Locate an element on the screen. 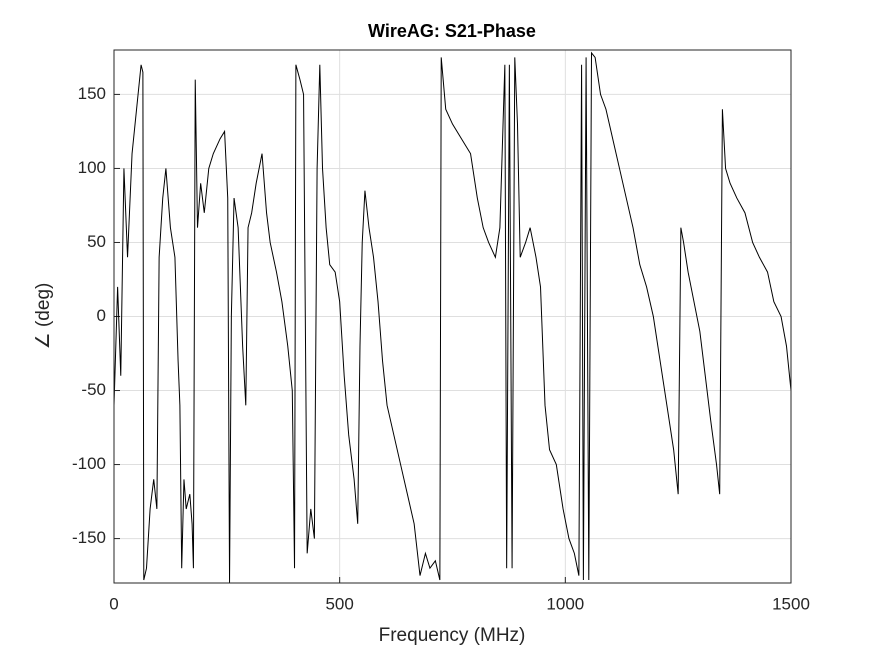 Image resolution: width=875 pixels, height=656 pixels. chart-title: WireAG: S21-Phase is located at coordinates (452, 31).